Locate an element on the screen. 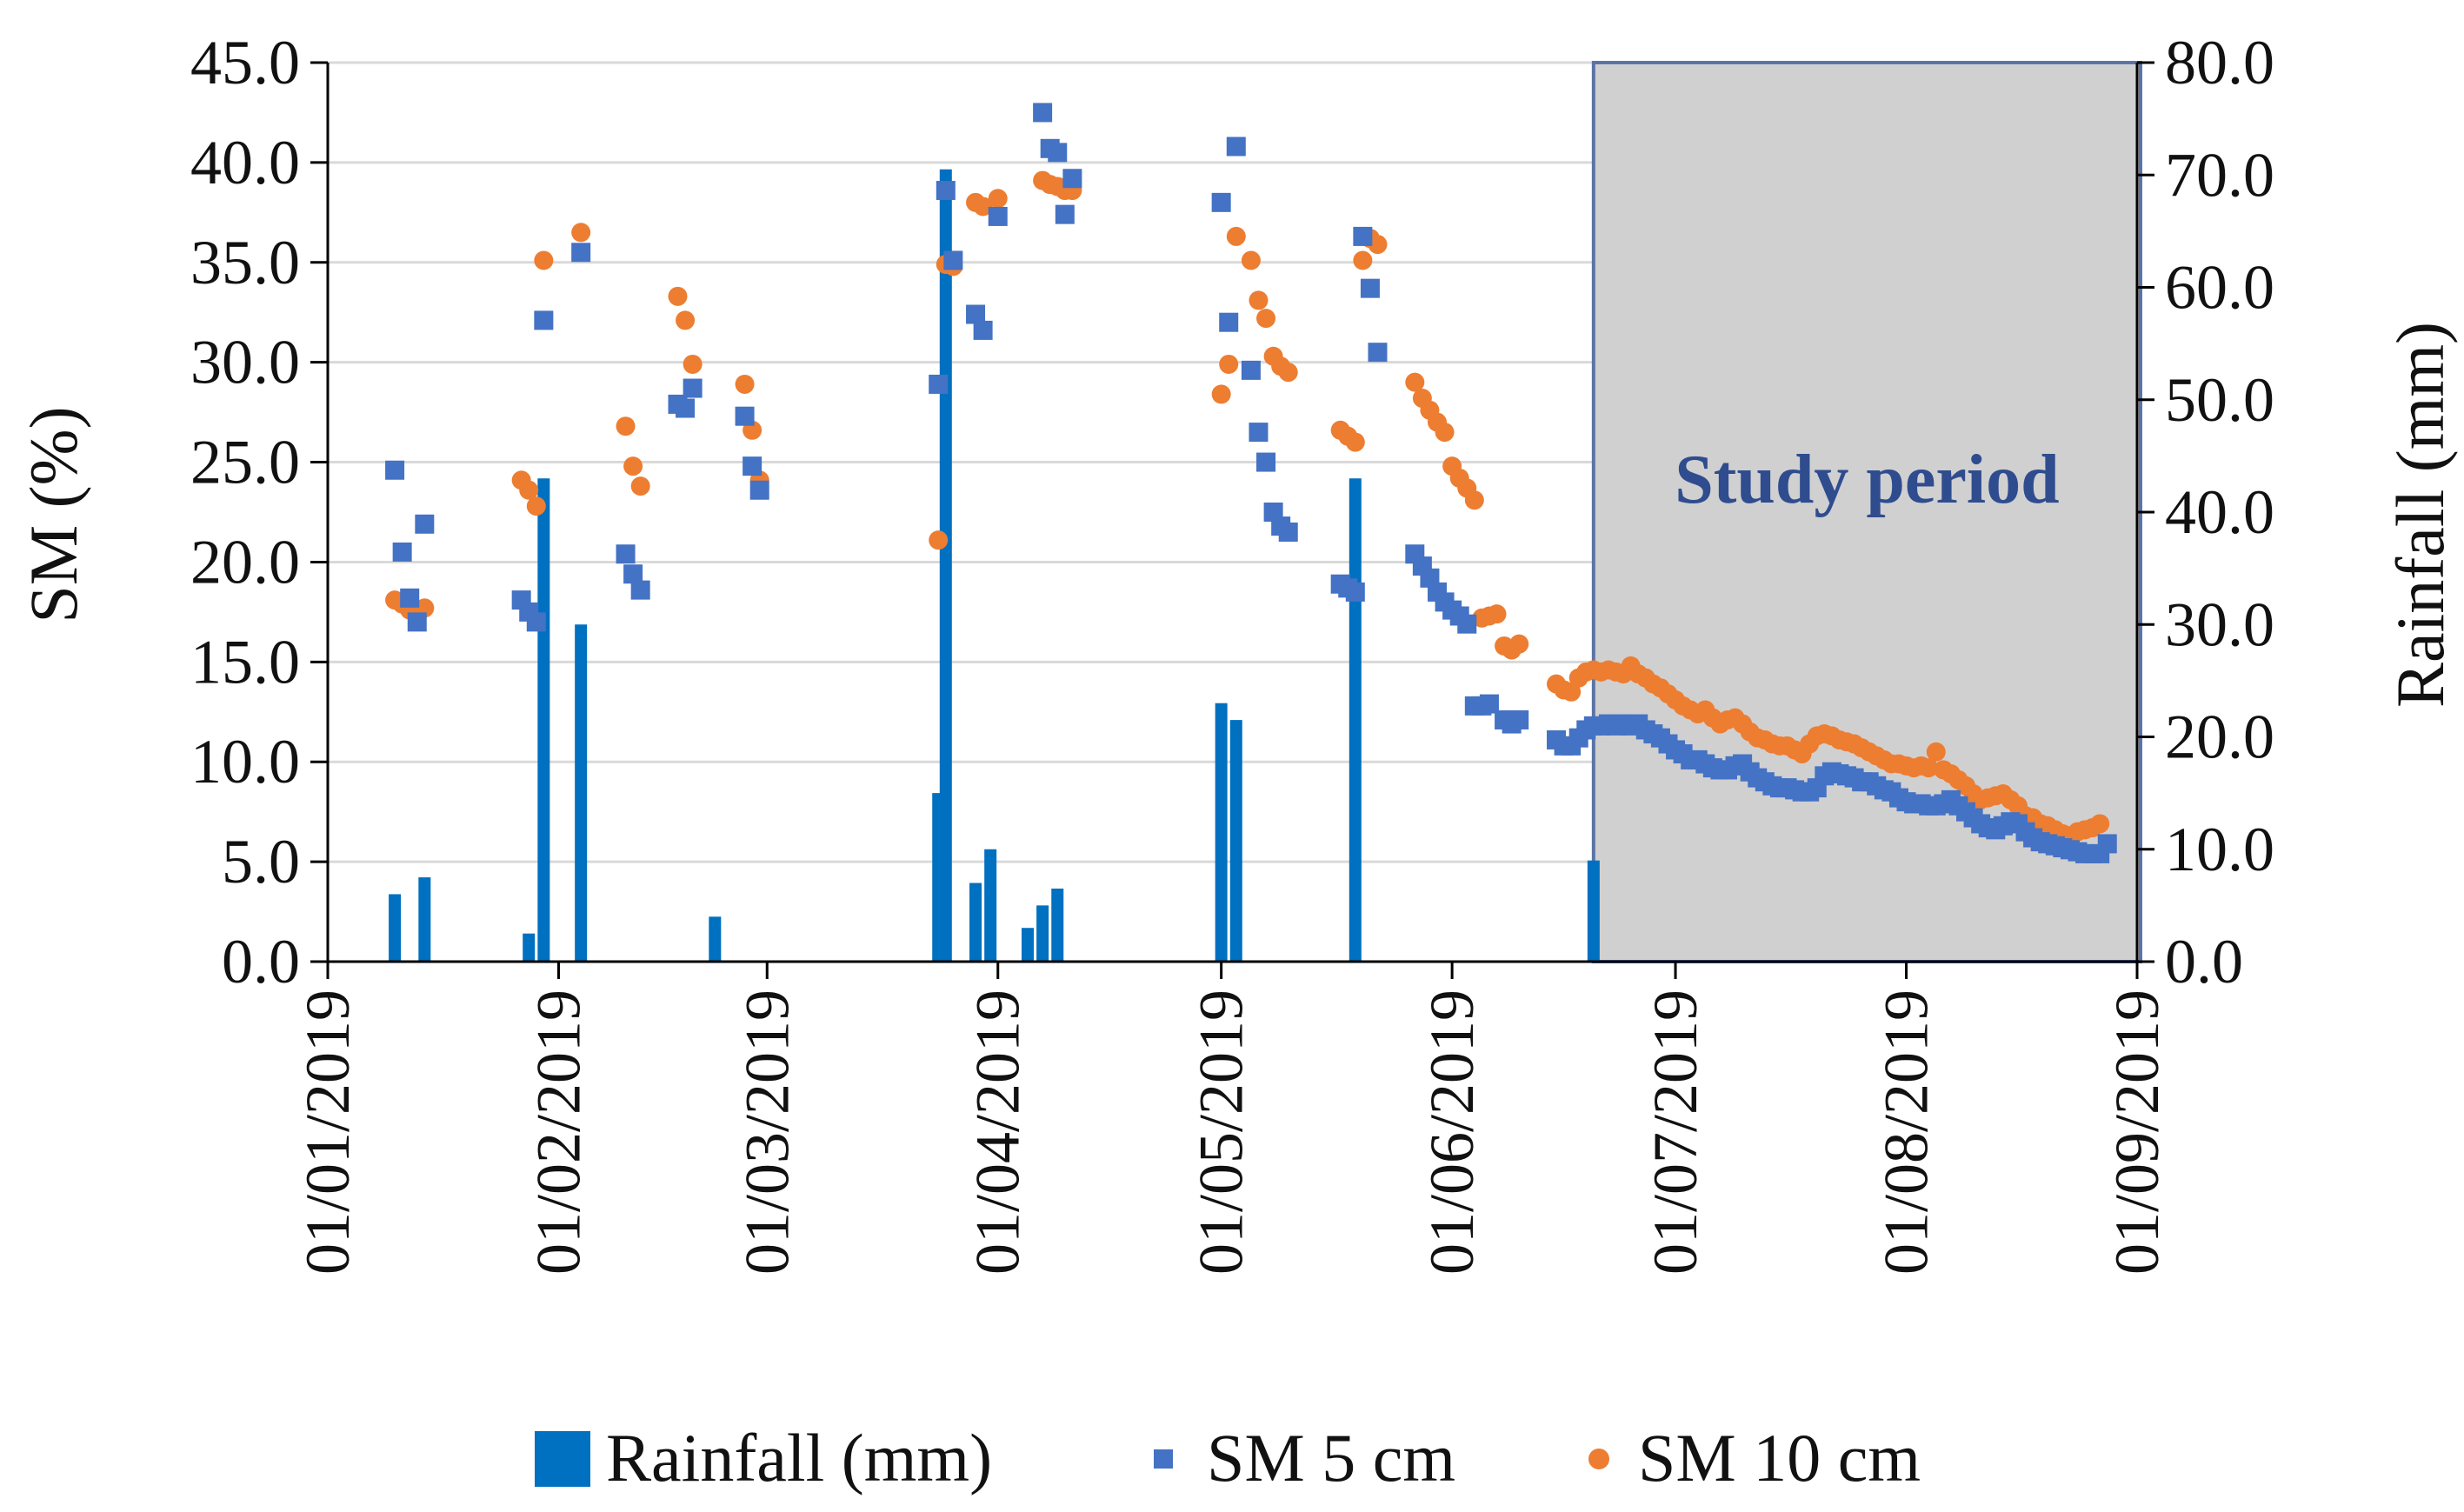 The height and width of the screenshot is (1512, 2464). y-right-tick-label: 10.0 is located at coordinates (2219, 849).